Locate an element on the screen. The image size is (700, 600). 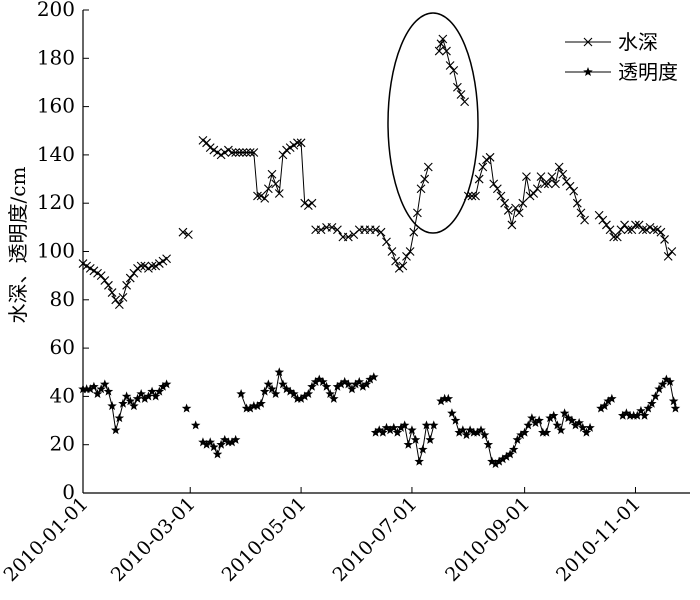
y-axis-label: 水深、透明度/cm is located at coordinates (18, 245).